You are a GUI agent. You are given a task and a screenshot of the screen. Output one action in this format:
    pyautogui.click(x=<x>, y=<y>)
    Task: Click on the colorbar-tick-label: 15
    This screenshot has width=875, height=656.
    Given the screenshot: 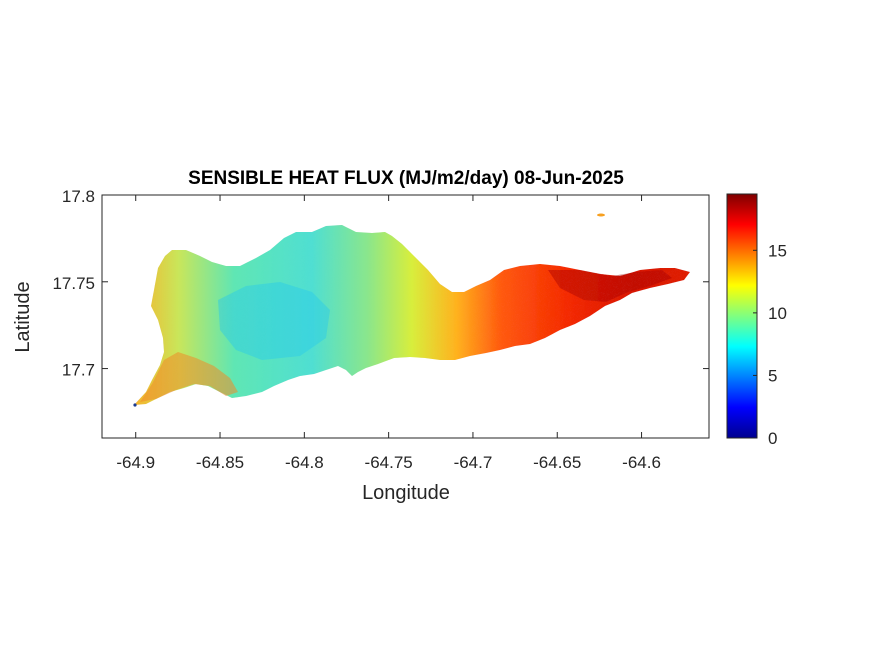 What is the action you would take?
    pyautogui.click(x=777, y=250)
    